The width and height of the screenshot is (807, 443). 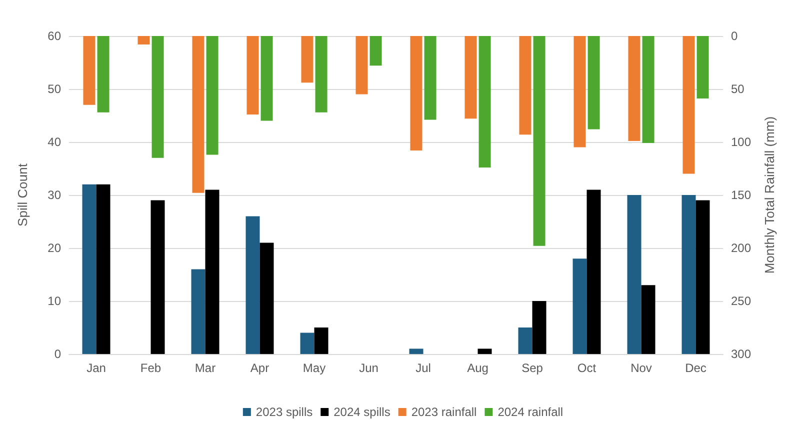 I want to click on legend-label: 2023 rainfall, so click(x=444, y=412).